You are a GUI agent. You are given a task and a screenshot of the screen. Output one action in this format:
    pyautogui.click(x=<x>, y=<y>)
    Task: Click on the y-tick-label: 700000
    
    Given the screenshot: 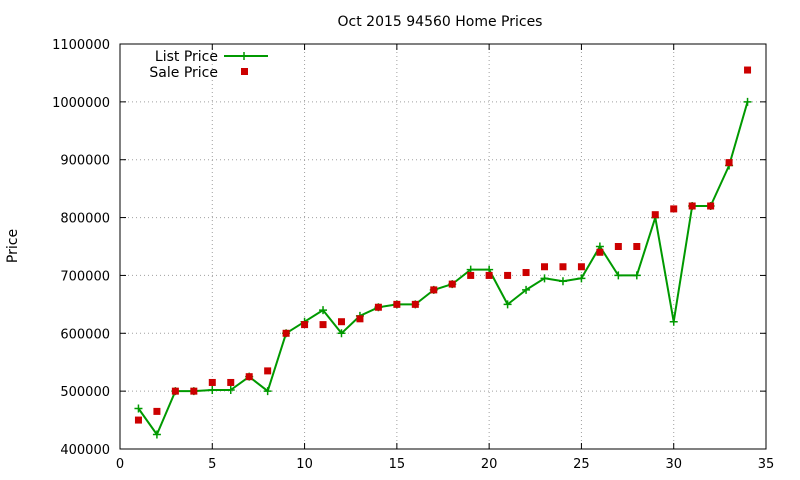 What is the action you would take?
    pyautogui.click(x=85, y=276)
    